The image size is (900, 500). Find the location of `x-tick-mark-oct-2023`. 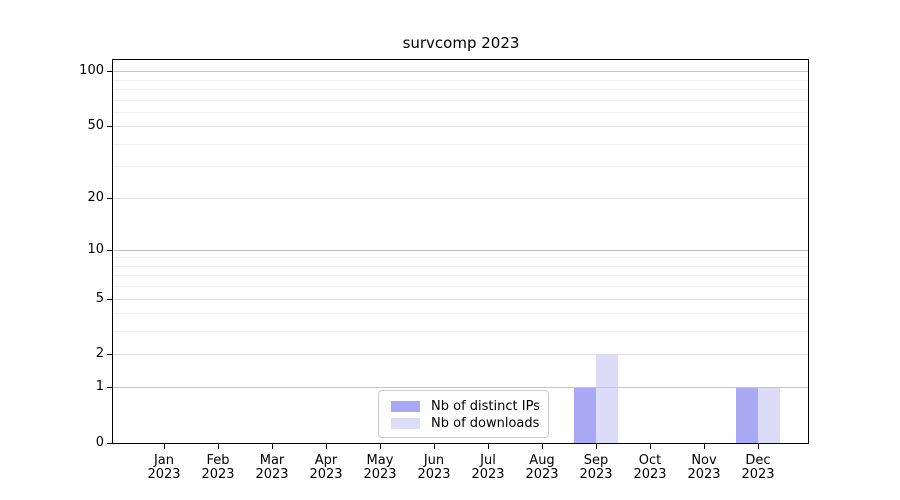

x-tick-mark-oct-2023 is located at coordinates (650, 446).